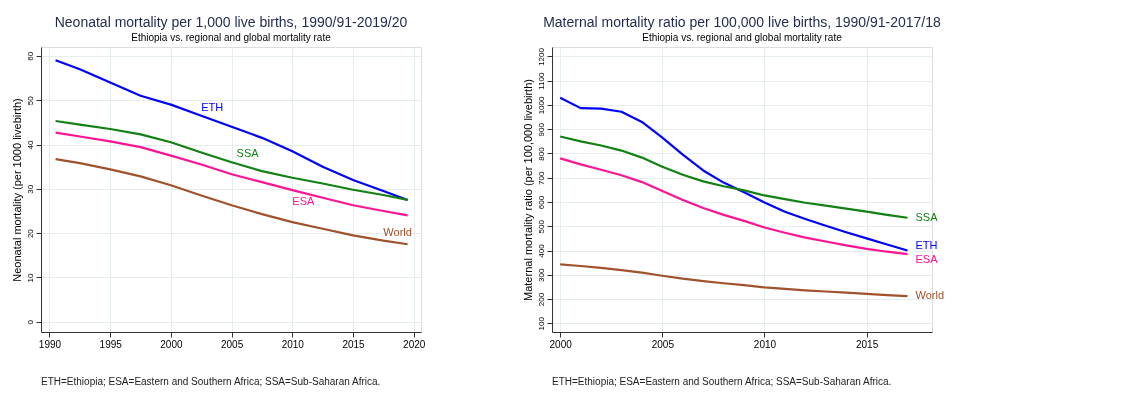 The image size is (1132, 417). Describe the element at coordinates (541, 202) in the screenshot. I see `y-tick-label: 600` at that location.